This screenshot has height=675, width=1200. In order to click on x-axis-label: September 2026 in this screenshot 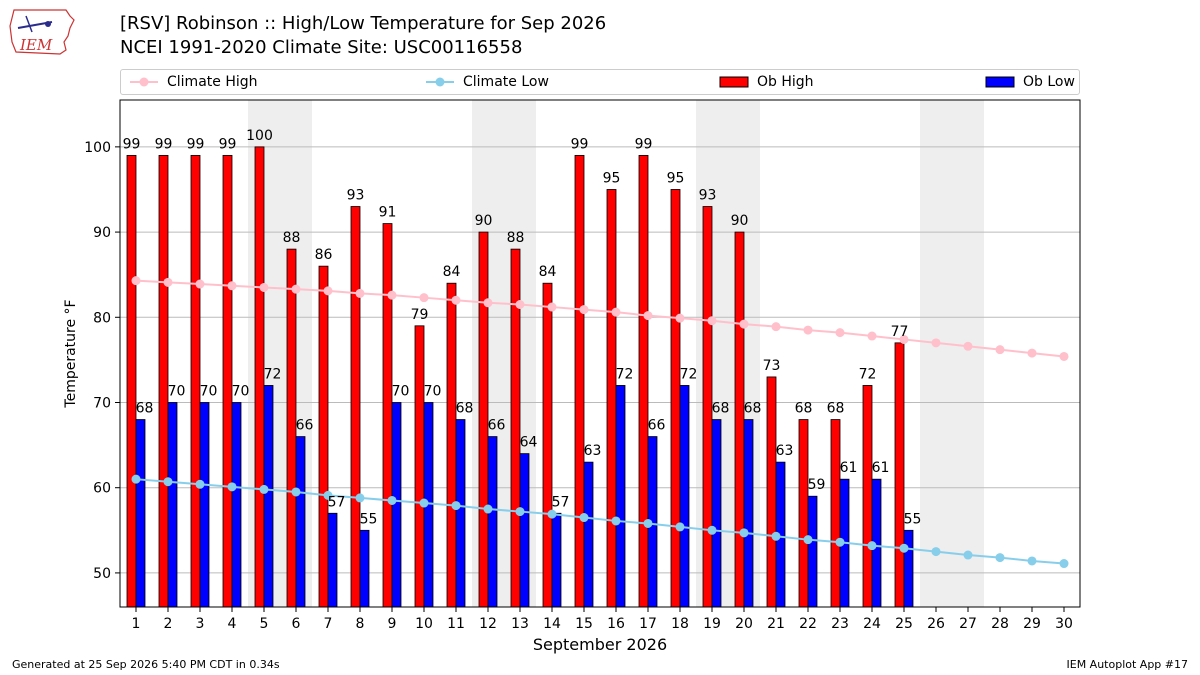, I will do `click(600, 644)`.